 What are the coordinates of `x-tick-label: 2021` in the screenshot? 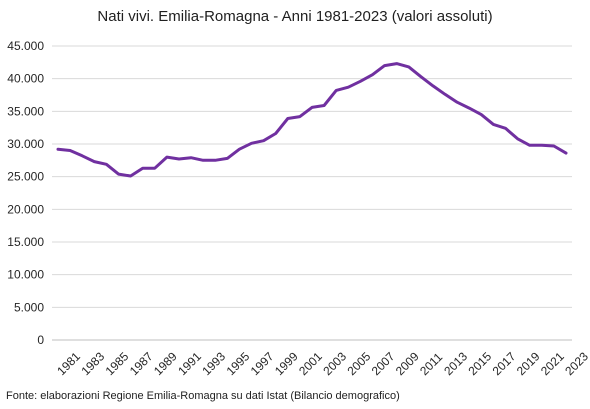 It's located at (552, 363).